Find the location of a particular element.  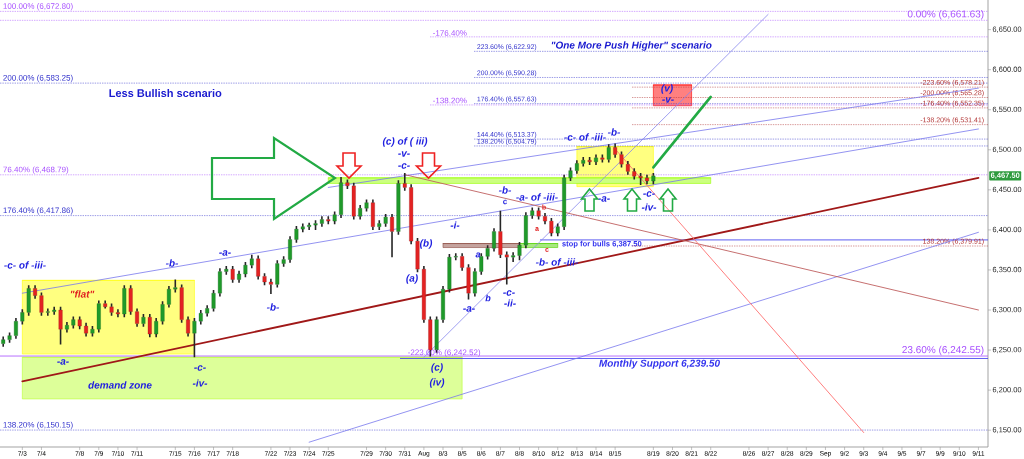

annotation: -i- is located at coordinates (455, 225).